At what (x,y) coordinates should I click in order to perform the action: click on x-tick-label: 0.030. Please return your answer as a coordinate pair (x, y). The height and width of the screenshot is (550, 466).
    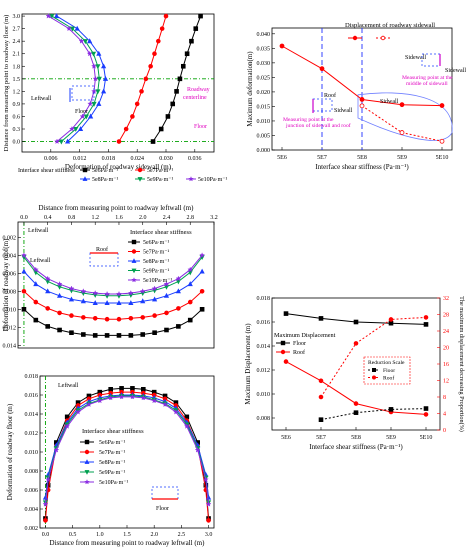
    Looking at the image, I should click on (166, 159).